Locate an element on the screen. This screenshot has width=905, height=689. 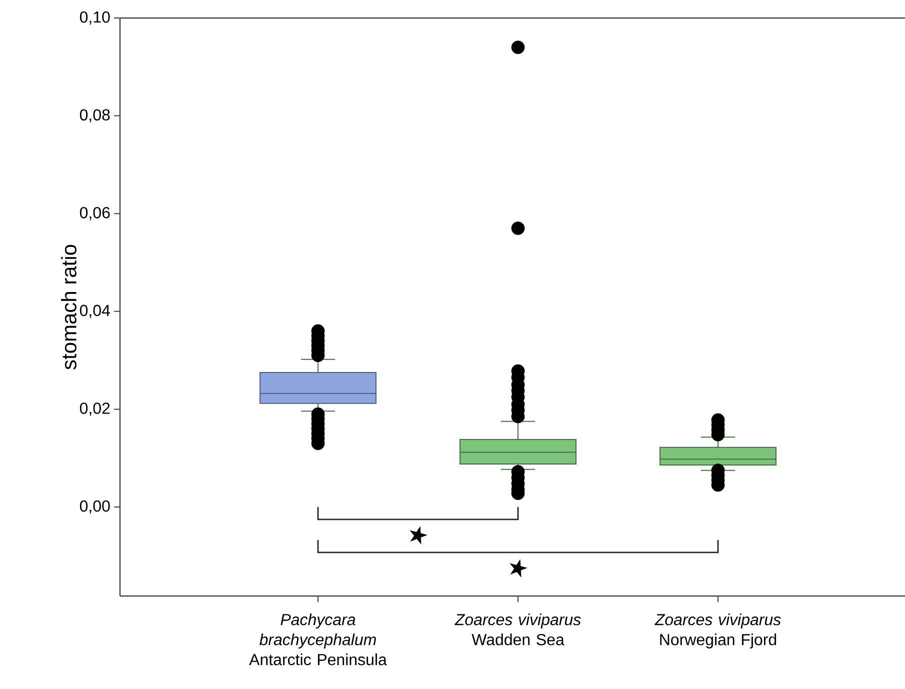
y-tick-label: 0,10 is located at coordinates (95, 18).